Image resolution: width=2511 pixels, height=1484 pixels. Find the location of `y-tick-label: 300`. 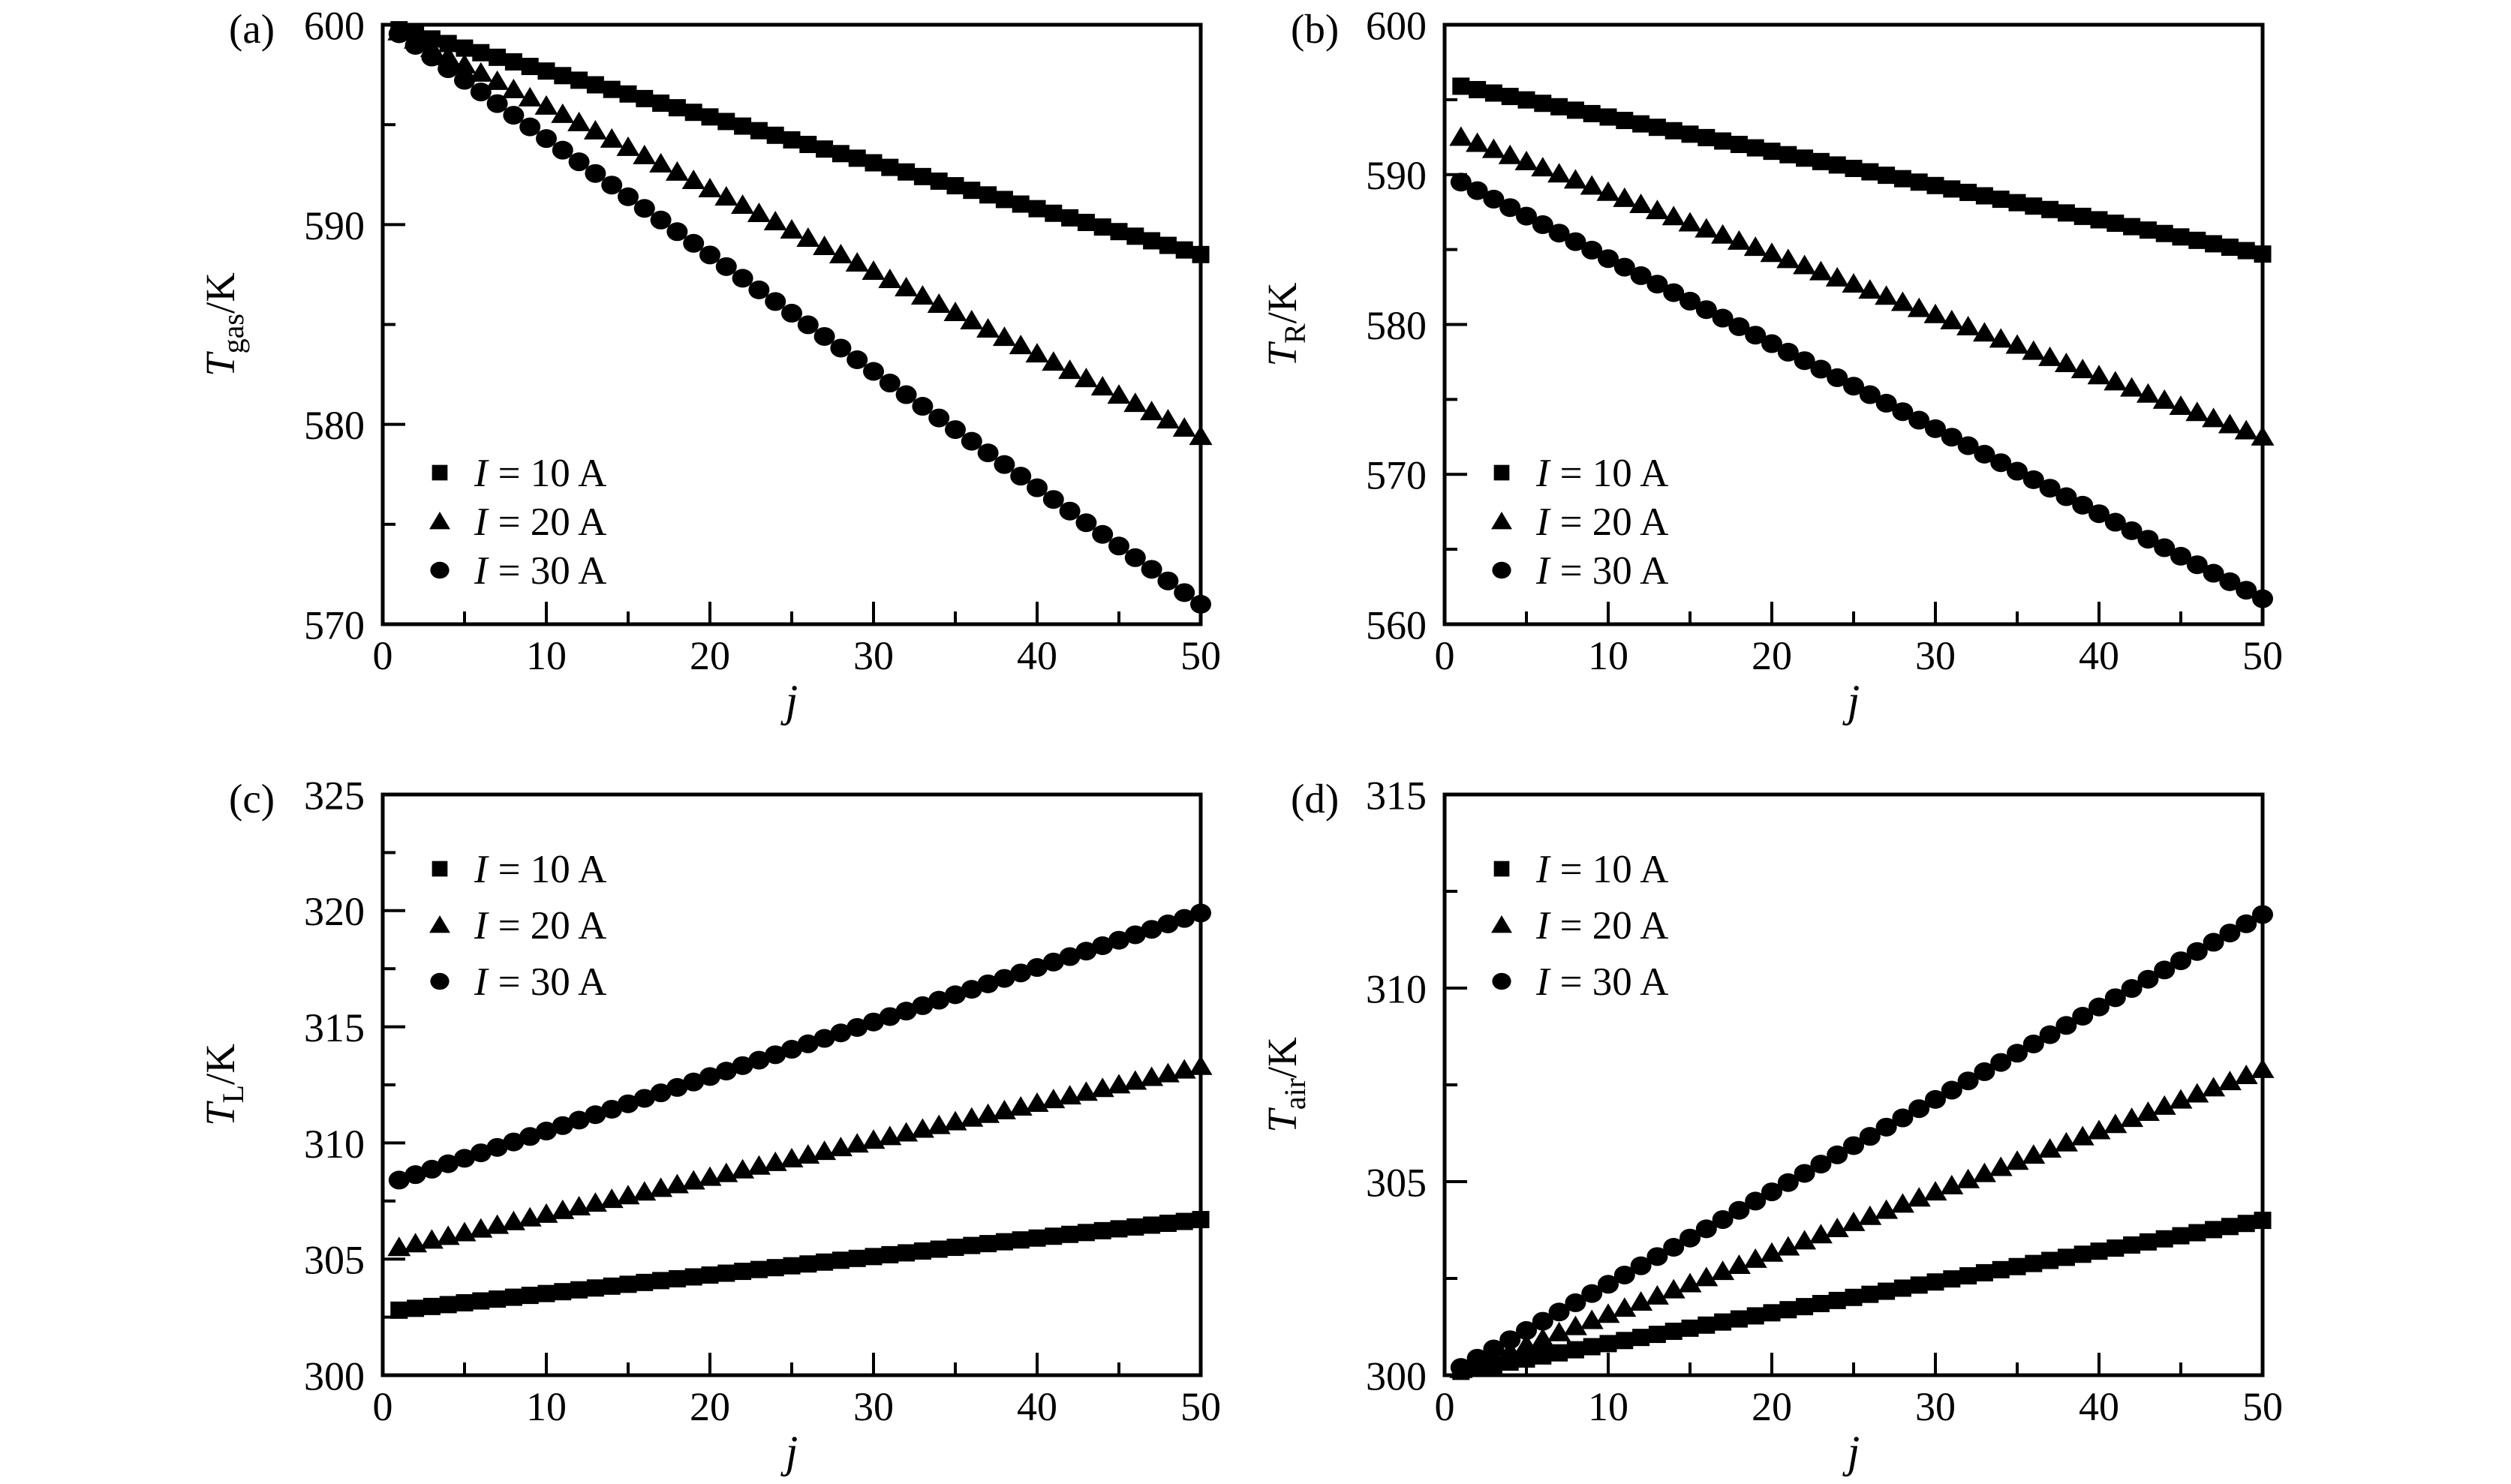

y-tick-label: 300 is located at coordinates (1396, 1375).